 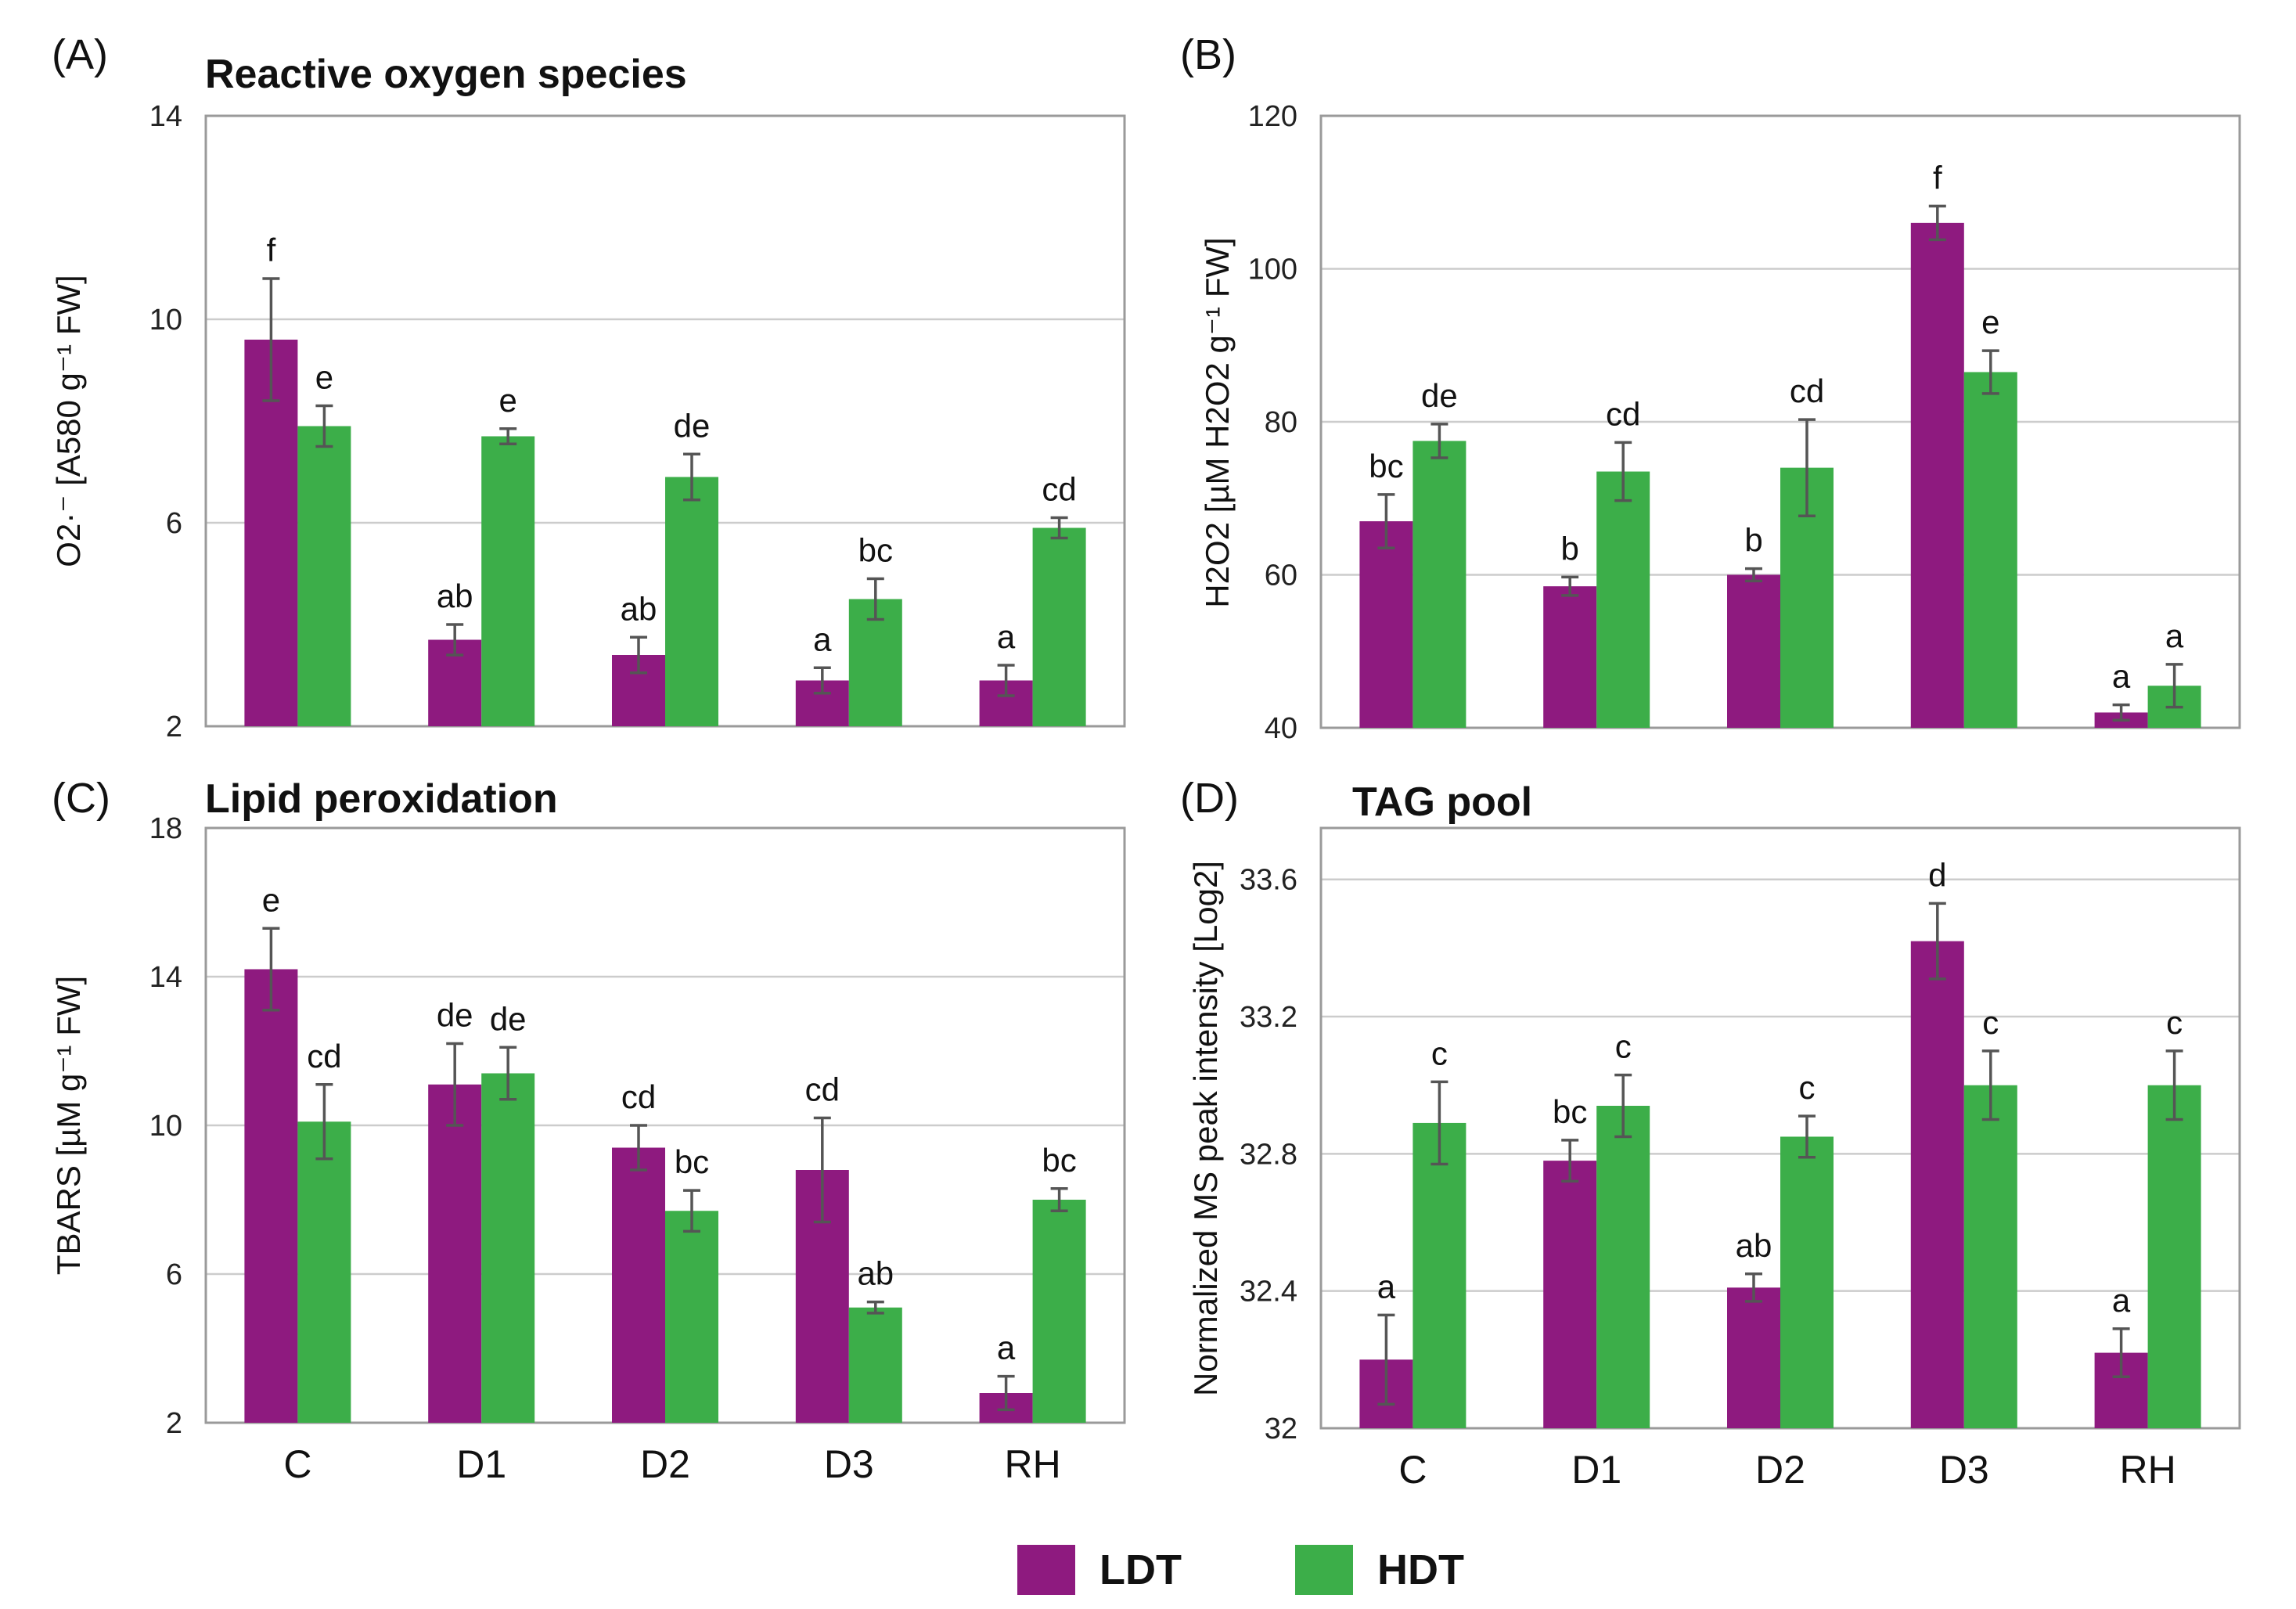 I want to click on y-tick-label: 2, so click(x=174, y=727).